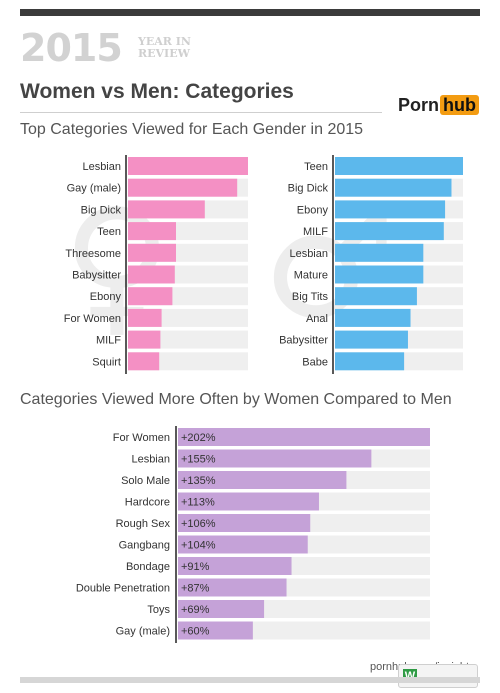 The height and width of the screenshot is (693, 500). I want to click on category-label: Bondage, so click(148, 567).